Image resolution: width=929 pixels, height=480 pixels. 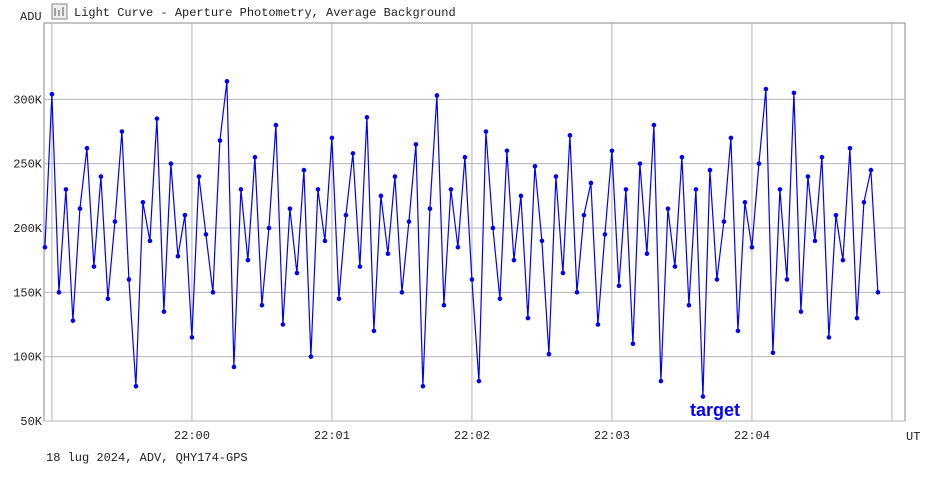 I want to click on footer: 18 lug 2024, ADV, QHY174-GPS, so click(x=147, y=458).